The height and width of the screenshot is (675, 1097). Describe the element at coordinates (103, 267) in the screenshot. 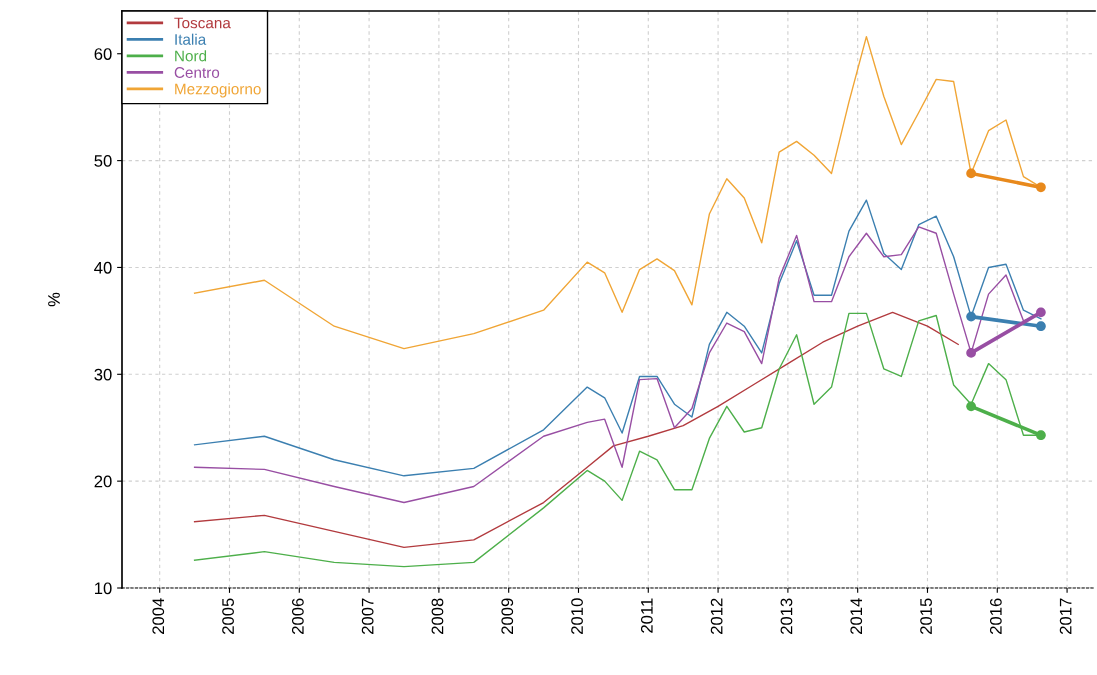

I see `y-tick-label: 40` at that location.